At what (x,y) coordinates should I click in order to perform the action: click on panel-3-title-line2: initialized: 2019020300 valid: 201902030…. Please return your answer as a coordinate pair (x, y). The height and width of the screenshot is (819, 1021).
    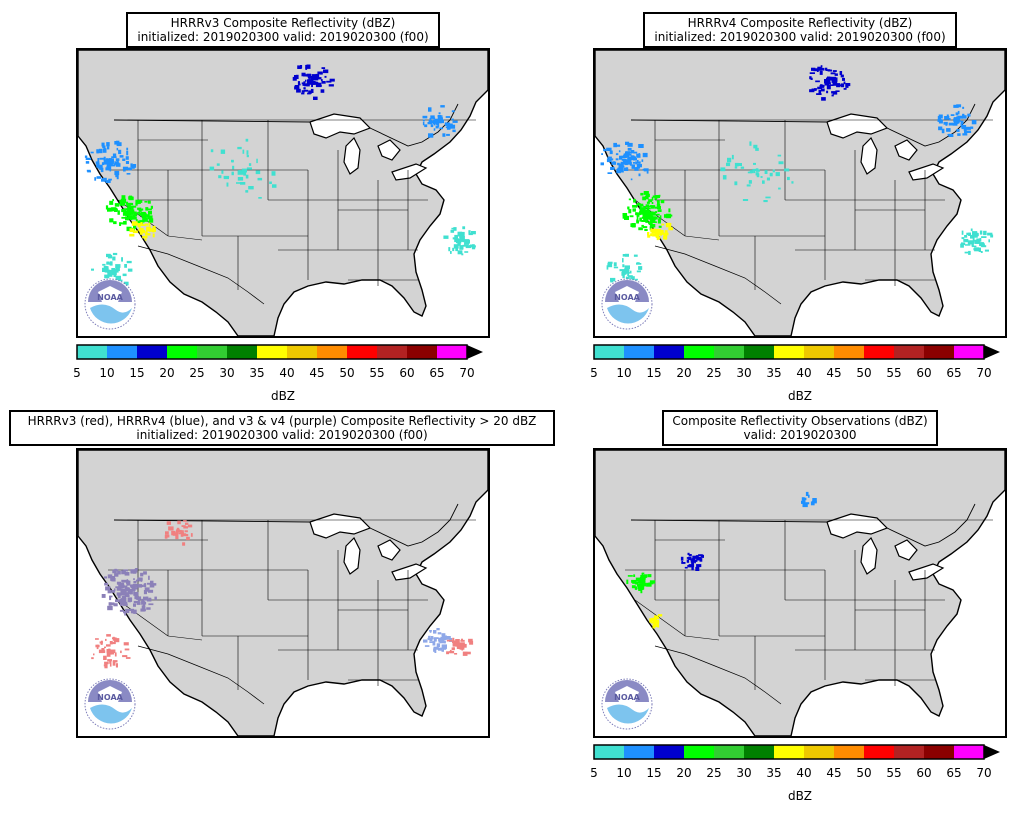
    Looking at the image, I should click on (282, 435).